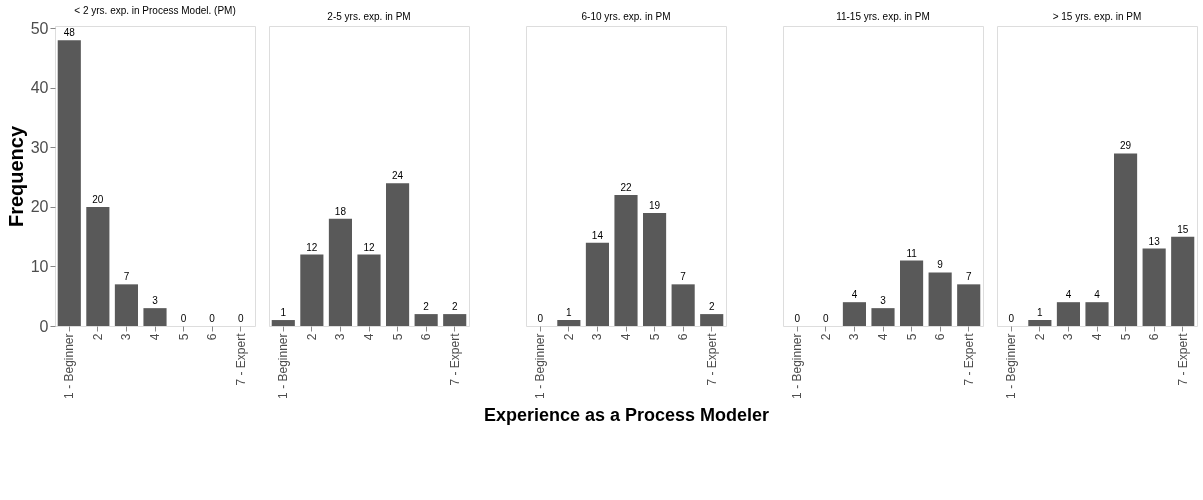 This screenshot has height=500, width=1203. What do you see at coordinates (626, 188) in the screenshot?
I see `data-label: 22` at bounding box center [626, 188].